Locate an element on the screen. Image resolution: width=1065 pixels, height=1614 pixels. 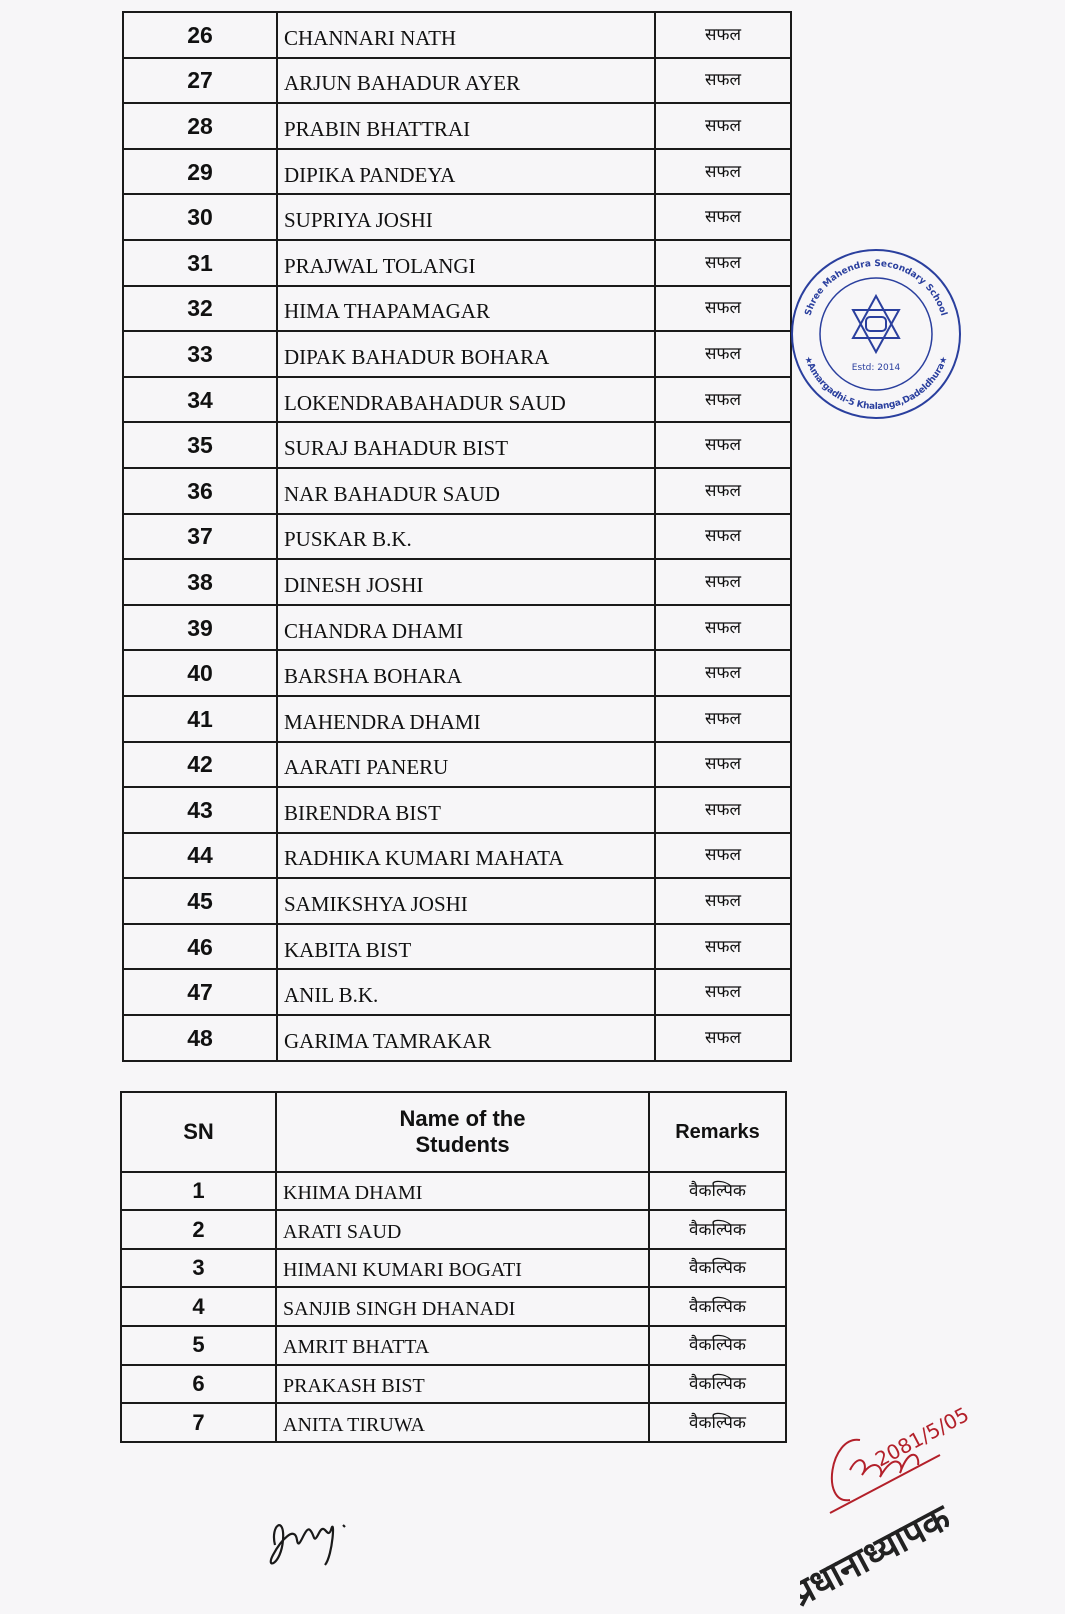
cell-sn: 6 is located at coordinates (198, 1384).